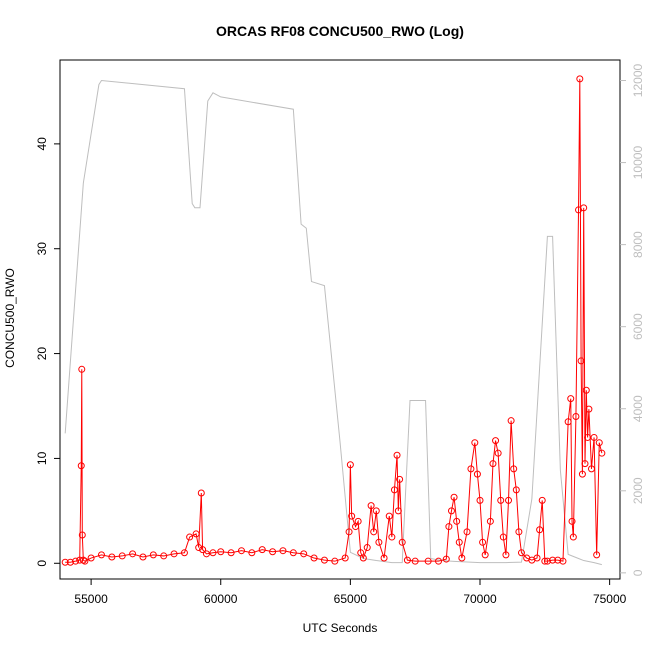 The image size is (650, 650). What do you see at coordinates (340, 628) in the screenshot?
I see `x-axis-label: UTC Seconds` at bounding box center [340, 628].